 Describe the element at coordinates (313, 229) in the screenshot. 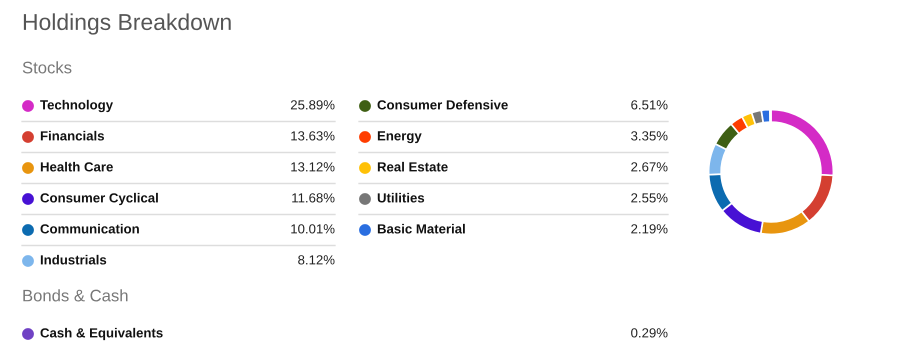

I see `data-label: 10.01%` at that location.